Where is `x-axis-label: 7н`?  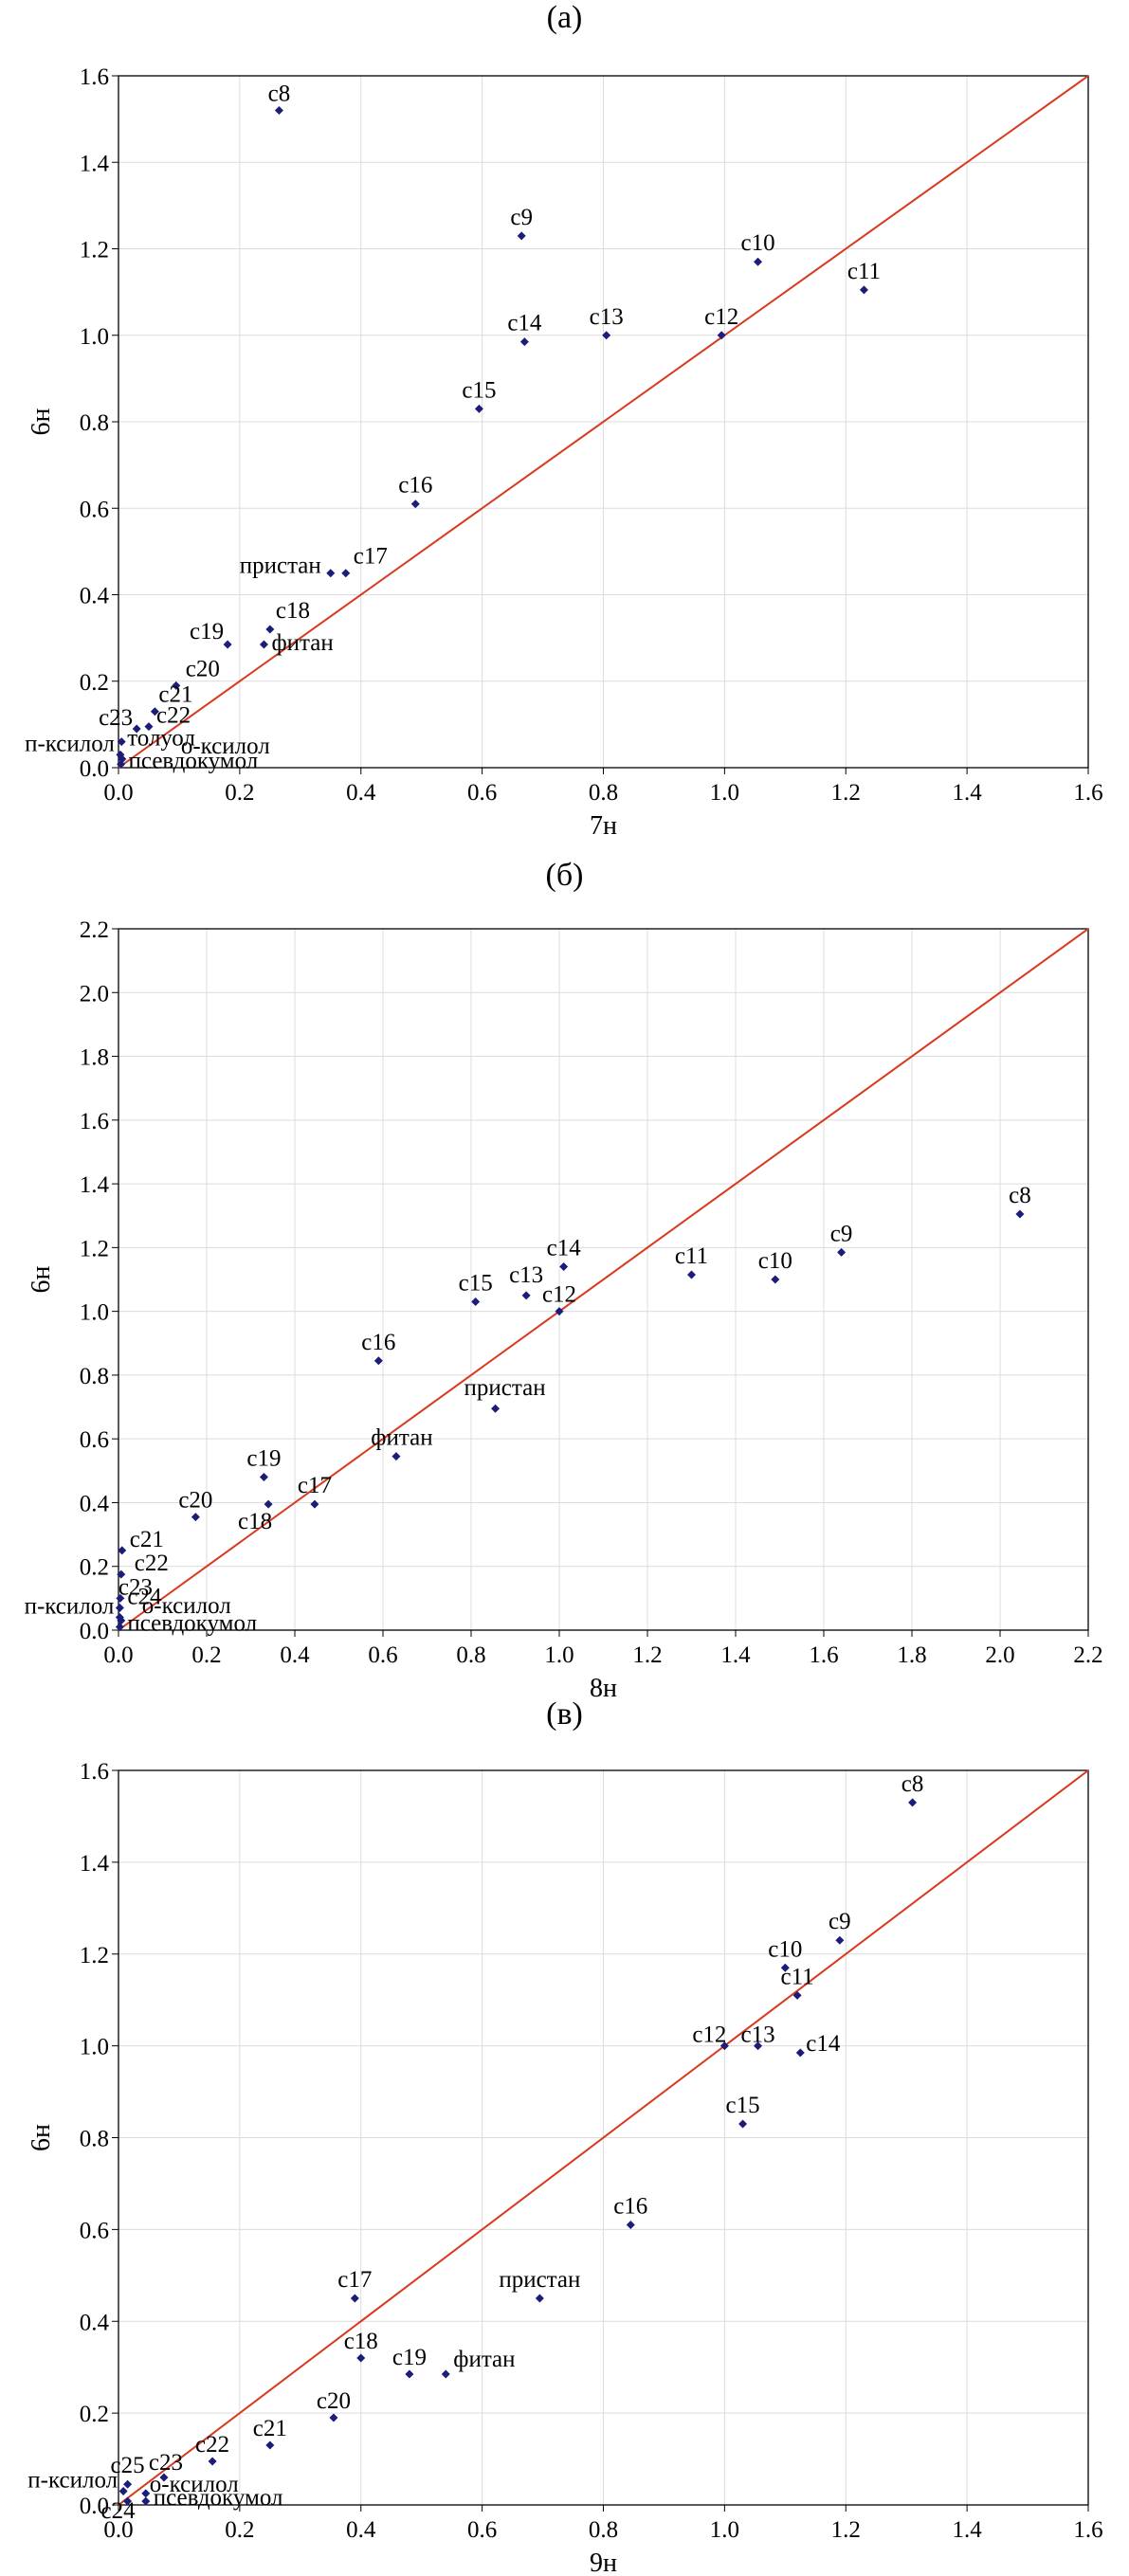 x-axis-label: 7н is located at coordinates (603, 826).